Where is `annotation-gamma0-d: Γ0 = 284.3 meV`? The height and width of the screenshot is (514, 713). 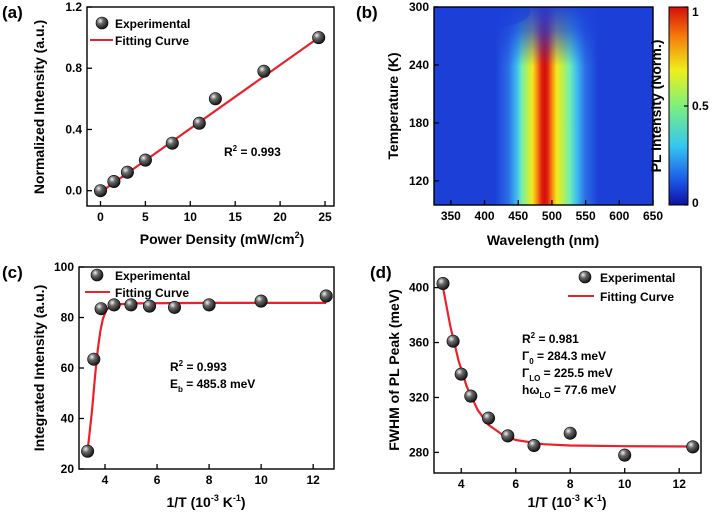 annotation-gamma0-d: Γ0 = 284.3 meV is located at coordinates (564, 357).